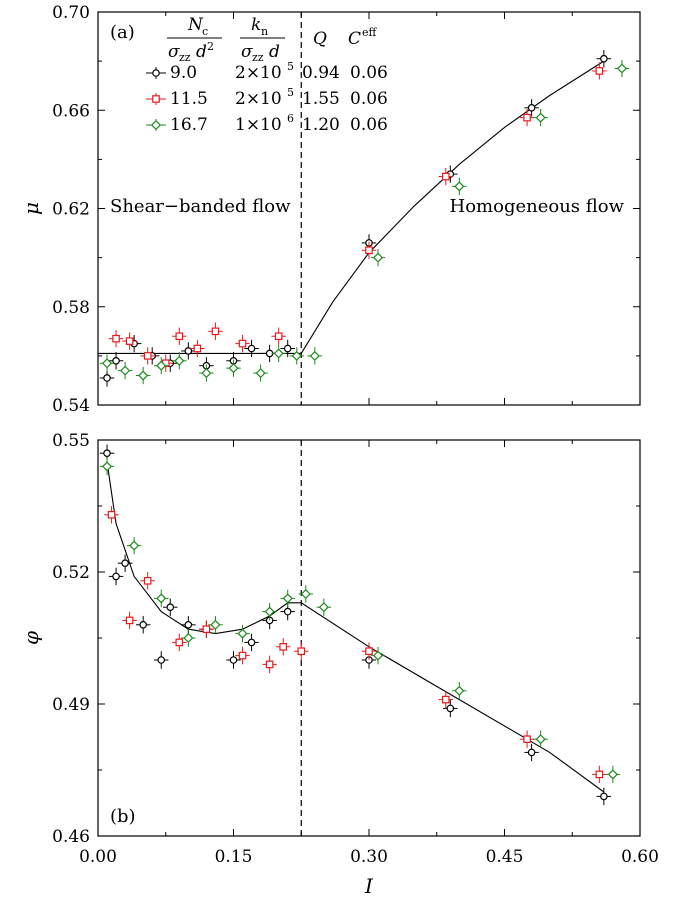 This screenshot has width=688, height=900. Describe the element at coordinates (258, 99) in the screenshot. I see `legend-kn: 2×10` at that location.